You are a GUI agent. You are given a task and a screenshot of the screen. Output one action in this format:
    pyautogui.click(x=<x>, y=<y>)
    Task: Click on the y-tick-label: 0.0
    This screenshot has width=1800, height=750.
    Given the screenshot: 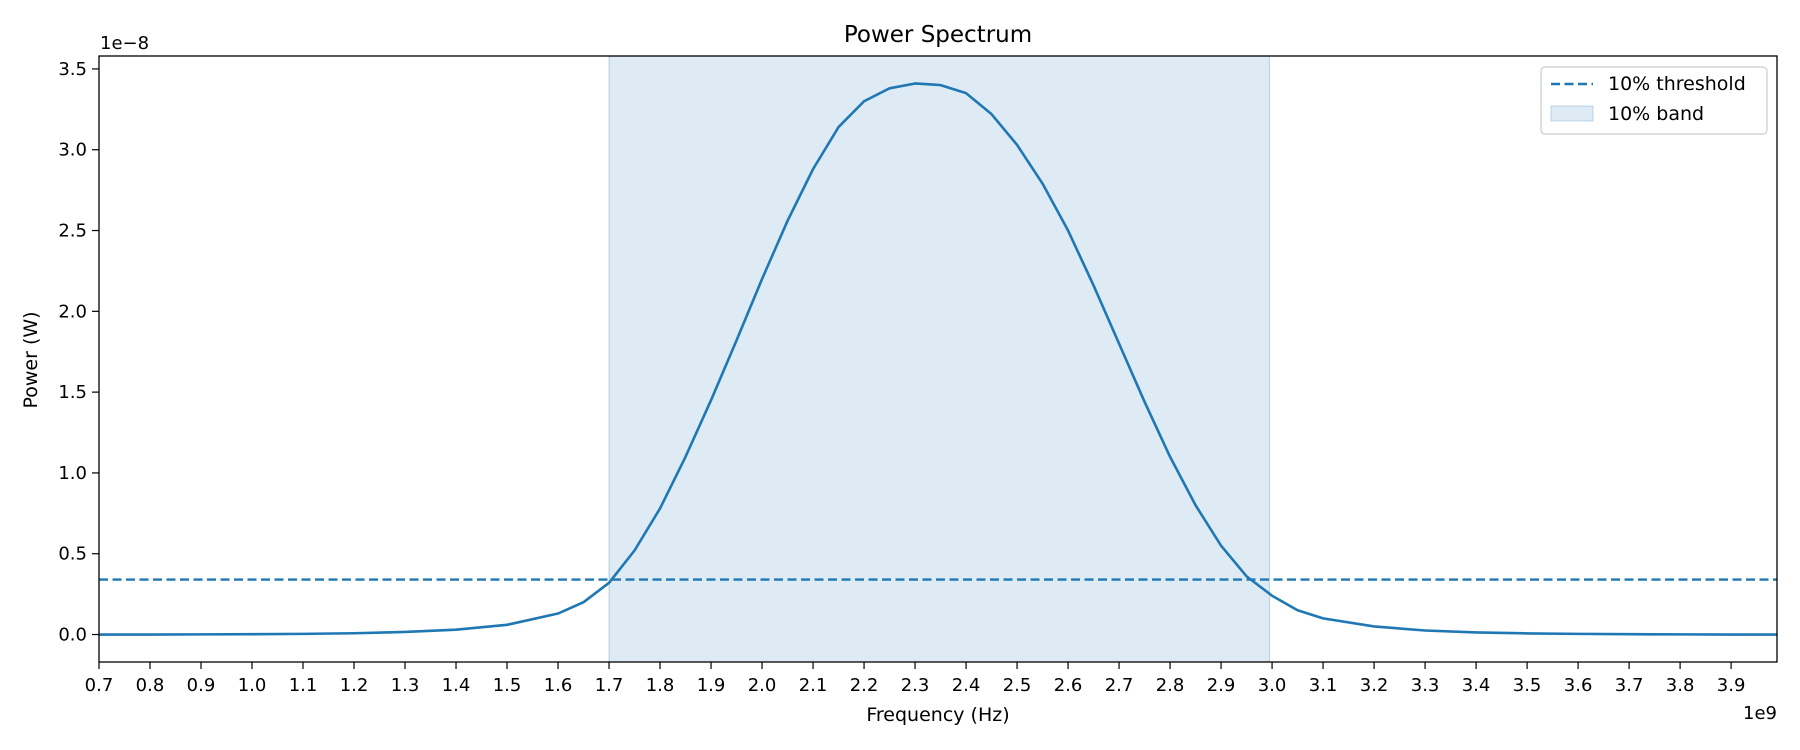 What is the action you would take?
    pyautogui.click(x=72, y=635)
    